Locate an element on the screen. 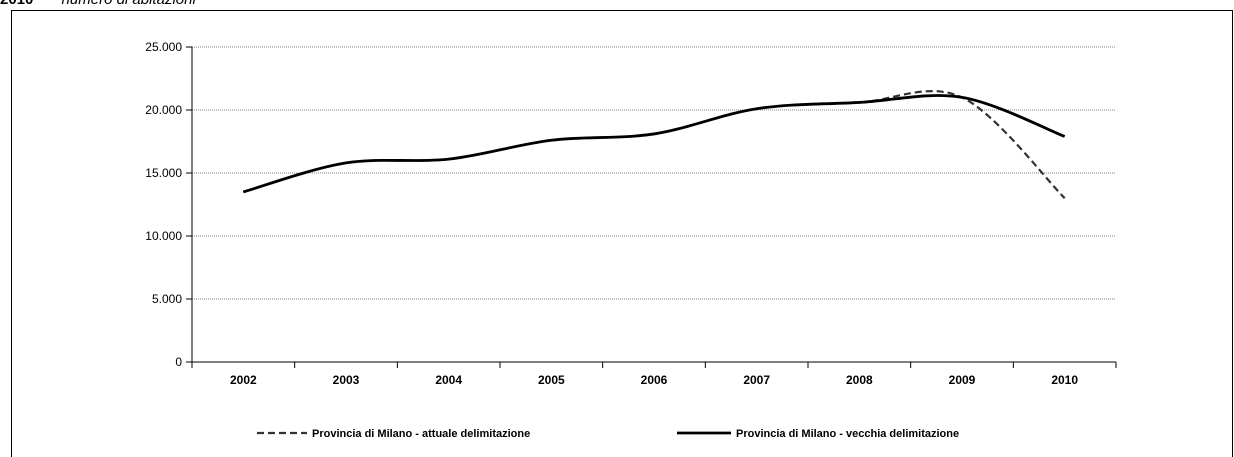  x-tick-label-2006: 2006 is located at coordinates (654, 380).